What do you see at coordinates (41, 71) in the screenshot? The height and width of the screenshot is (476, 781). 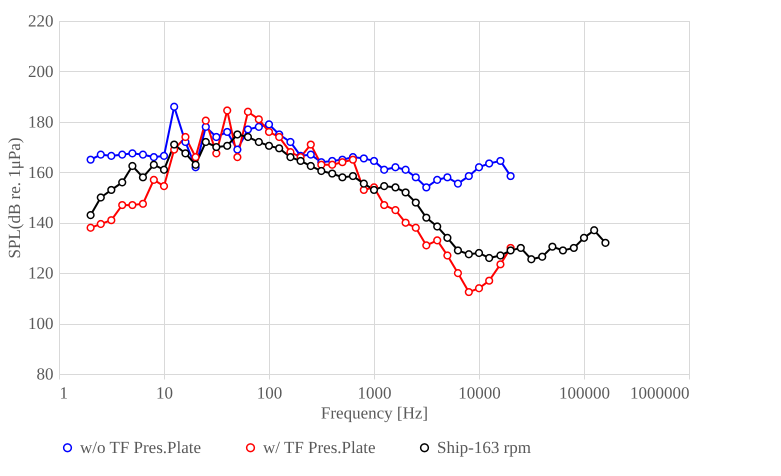 I see `y-tick-label: 200` at bounding box center [41, 71].